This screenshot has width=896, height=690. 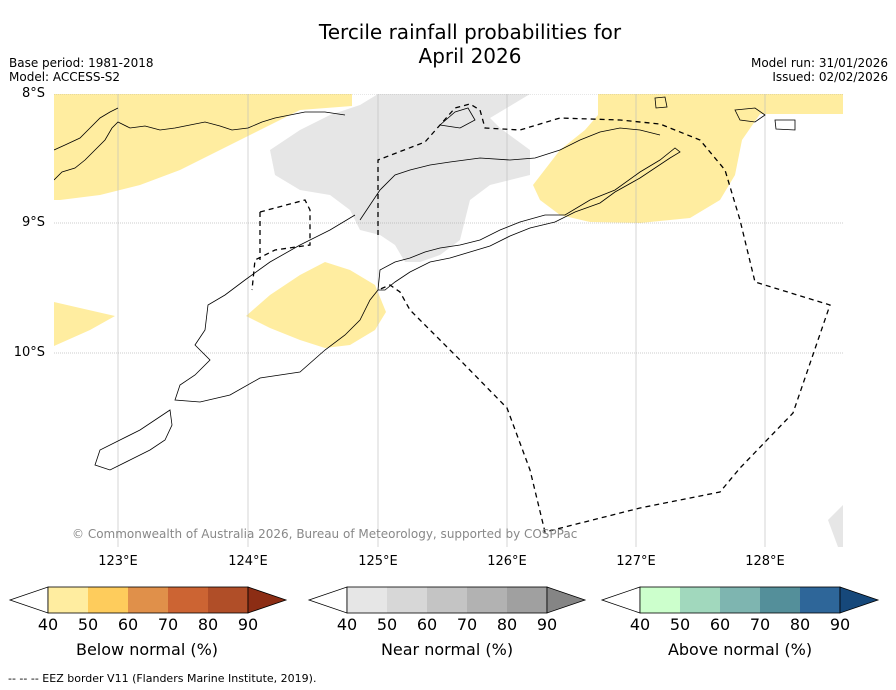 What do you see at coordinates (765, 561) in the screenshot?
I see `lon-label-128e: 128°E` at bounding box center [765, 561].